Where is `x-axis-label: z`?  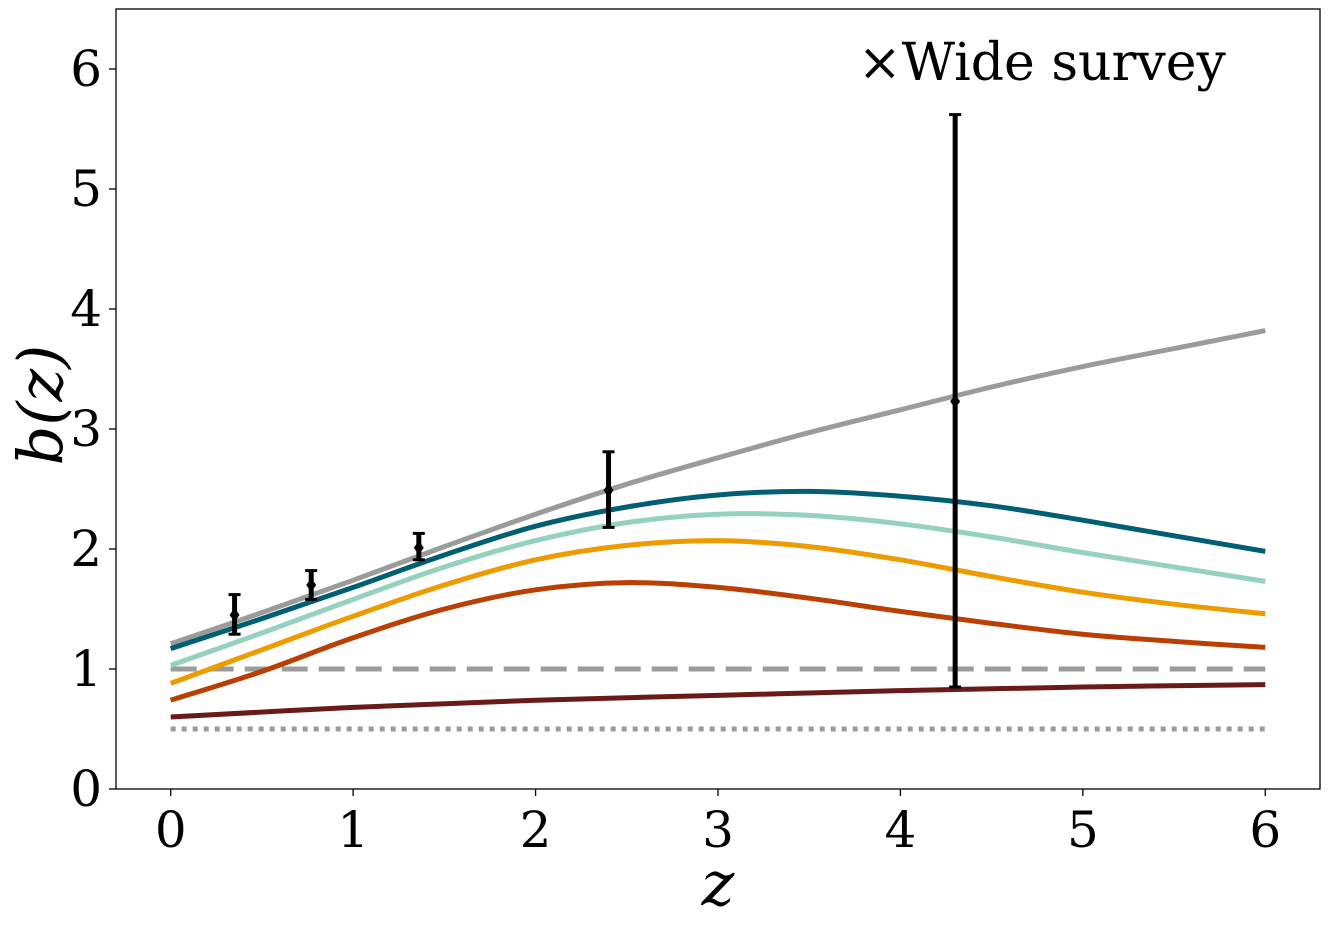 x-axis-label: z is located at coordinates (718, 883).